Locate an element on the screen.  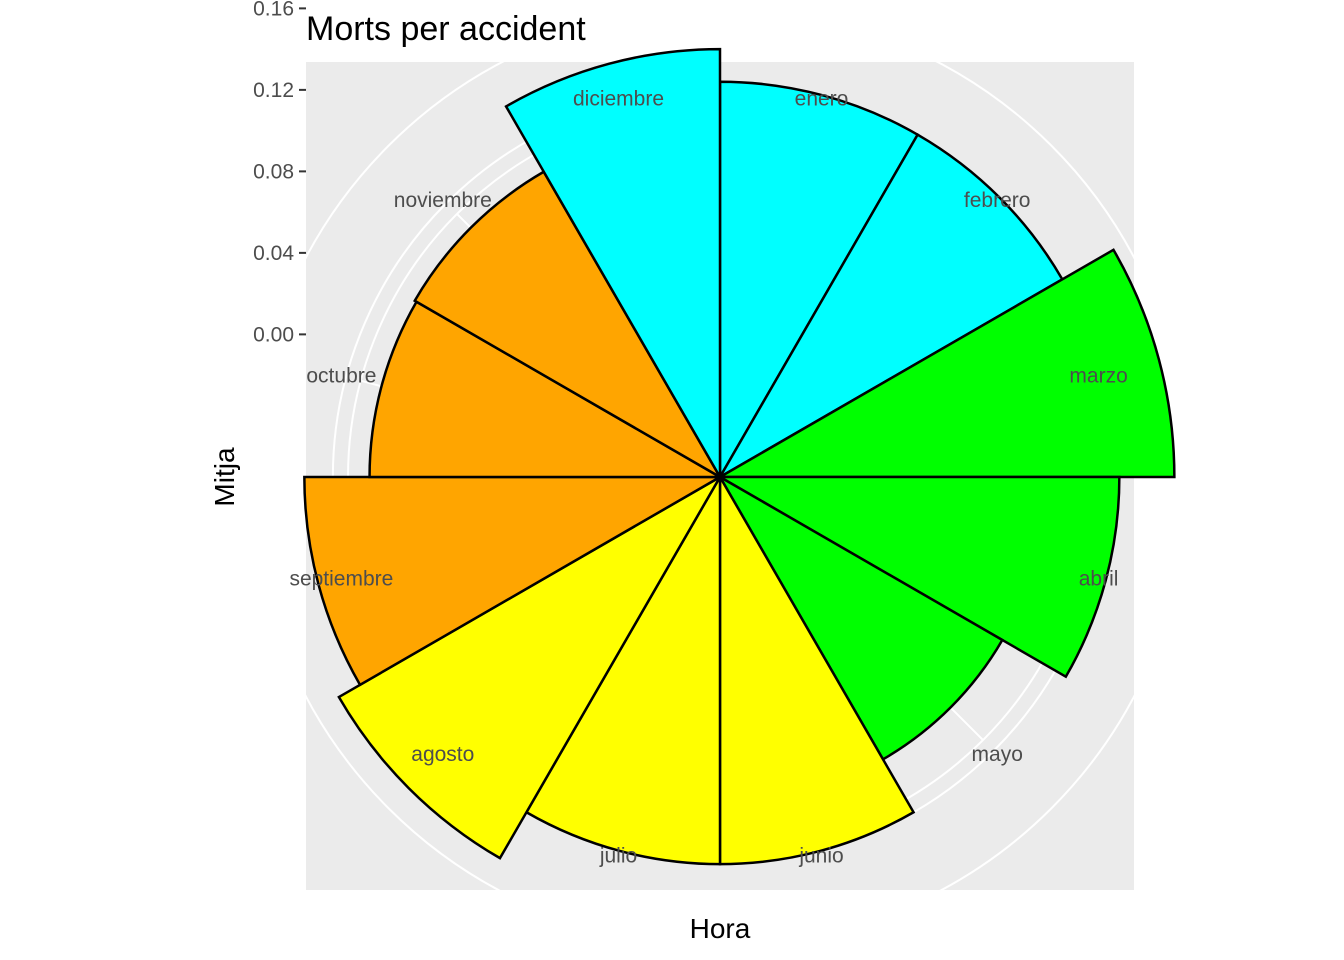
month-label-diciembre: diciembre is located at coordinates (618, 98).